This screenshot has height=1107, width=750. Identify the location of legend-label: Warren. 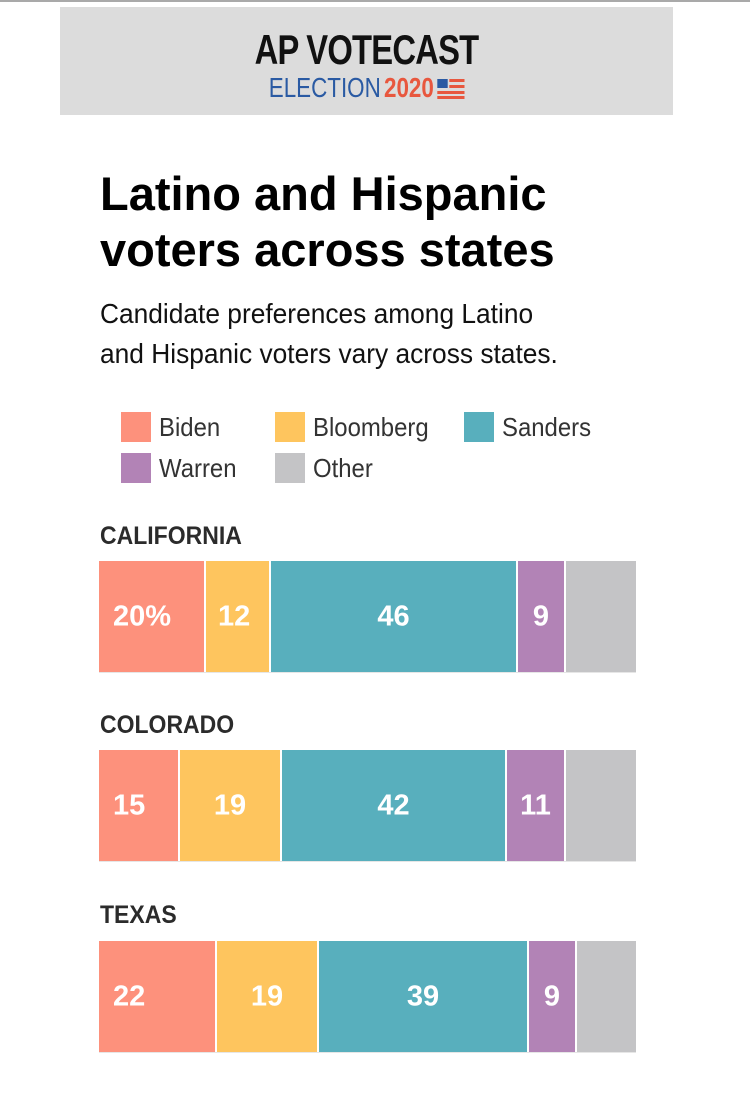
(198, 467).